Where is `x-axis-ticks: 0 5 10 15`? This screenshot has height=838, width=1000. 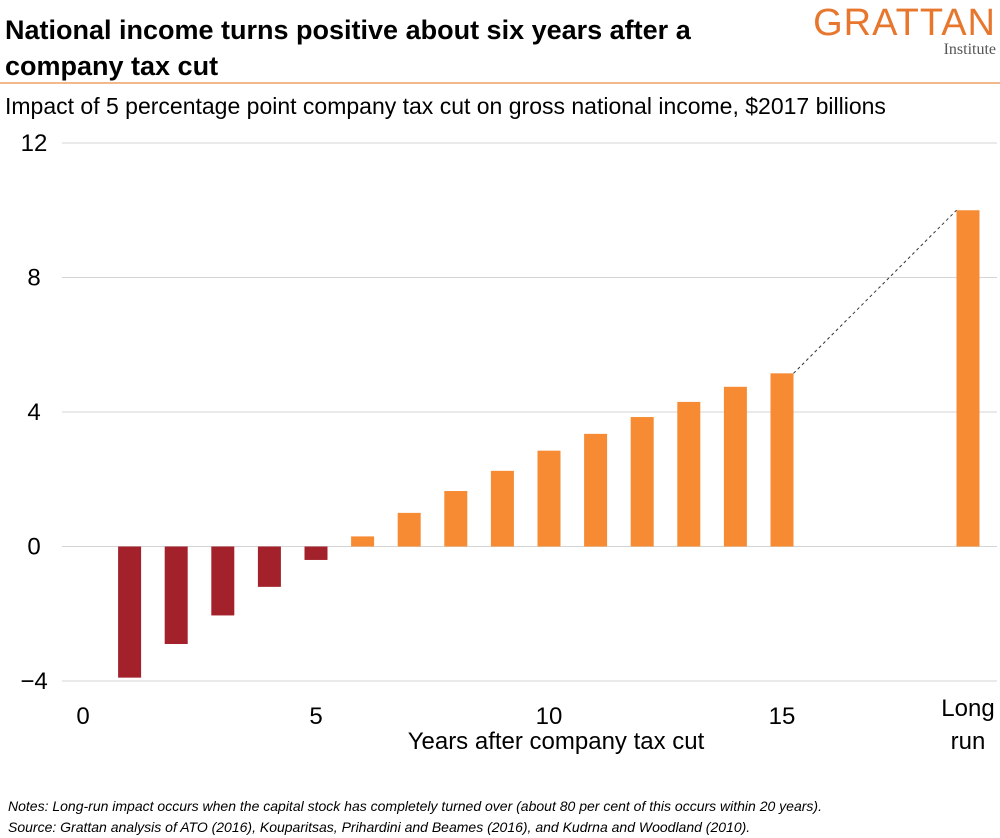
x-axis-ticks: 0 5 10 15 is located at coordinates (435, 716).